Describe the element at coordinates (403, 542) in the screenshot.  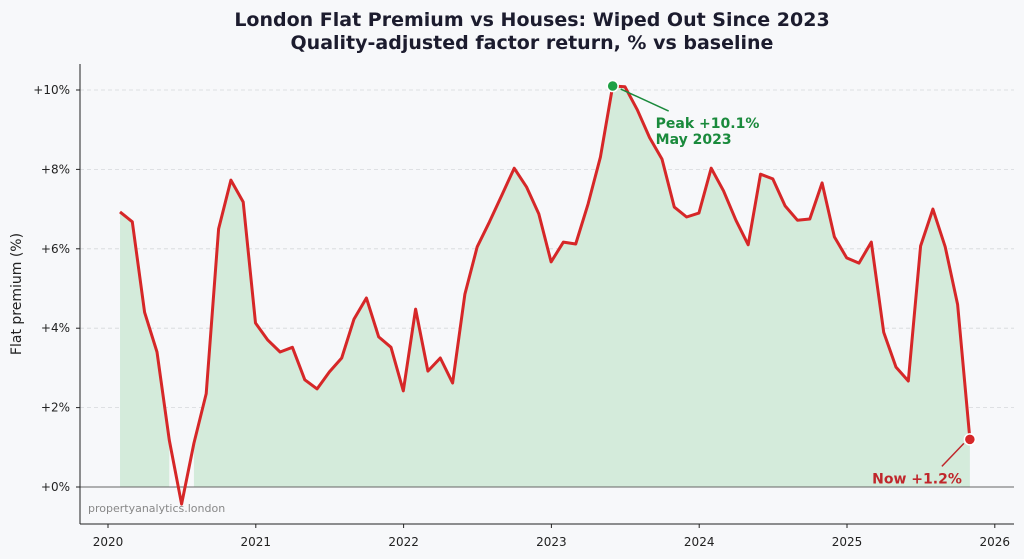
I see `x-tick-label: 2022` at that location.